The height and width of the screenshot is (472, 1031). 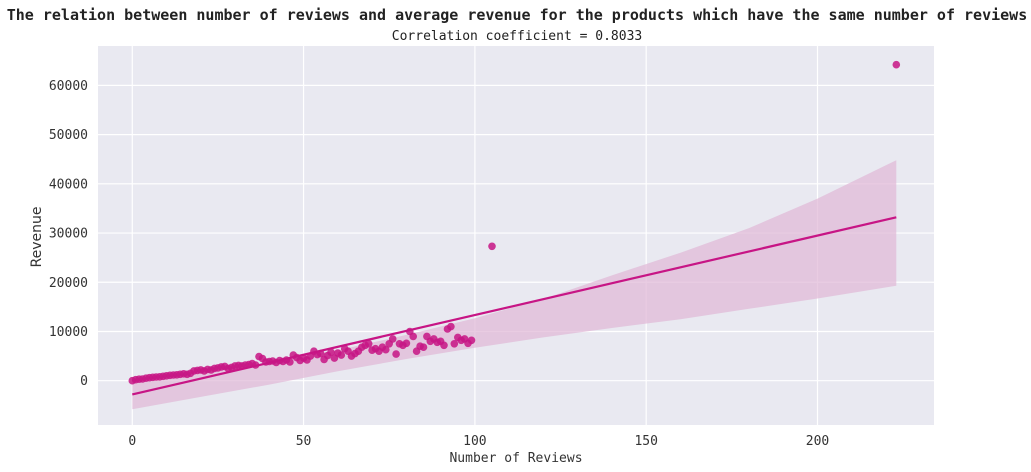 What do you see at coordinates (68, 135) in the screenshot?
I see `y-tick-label: 50000` at bounding box center [68, 135].